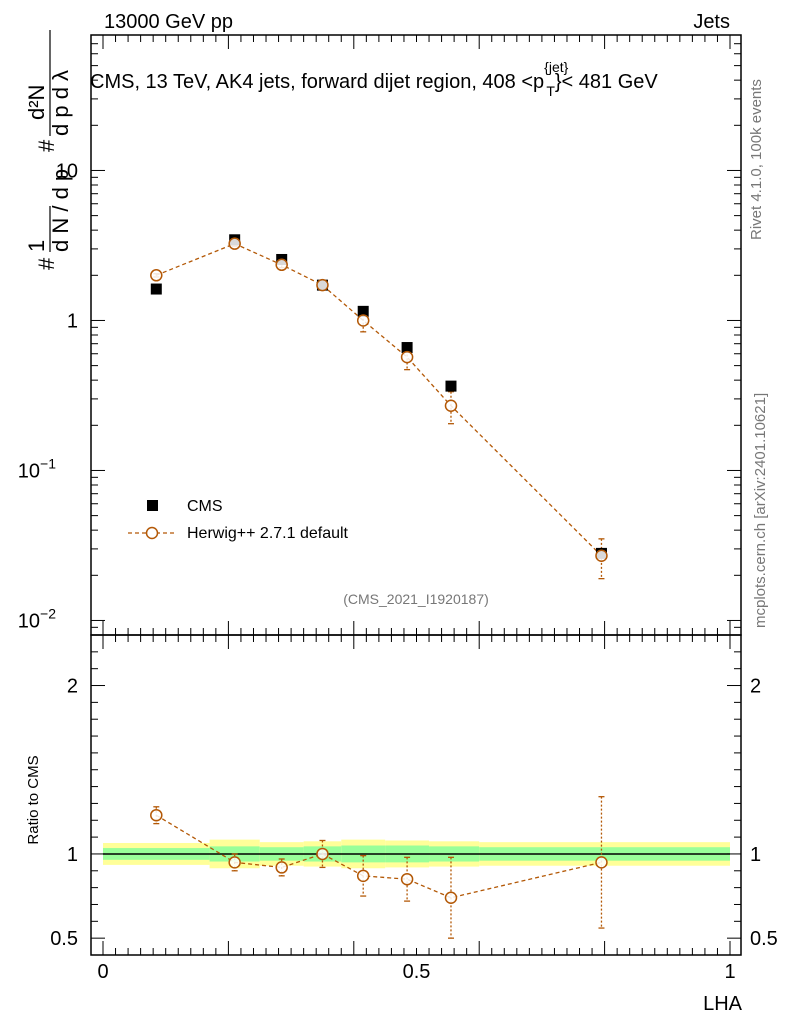  I want to click on legend-marker-herwig, so click(152, 533).